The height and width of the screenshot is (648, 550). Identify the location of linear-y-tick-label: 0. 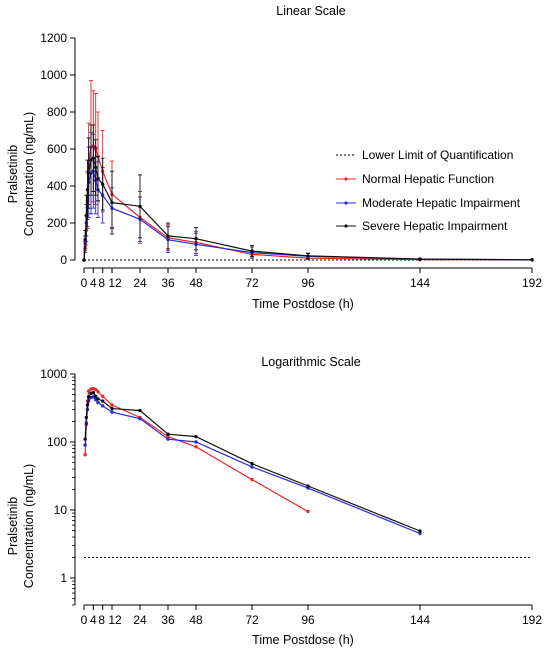
(63, 260).